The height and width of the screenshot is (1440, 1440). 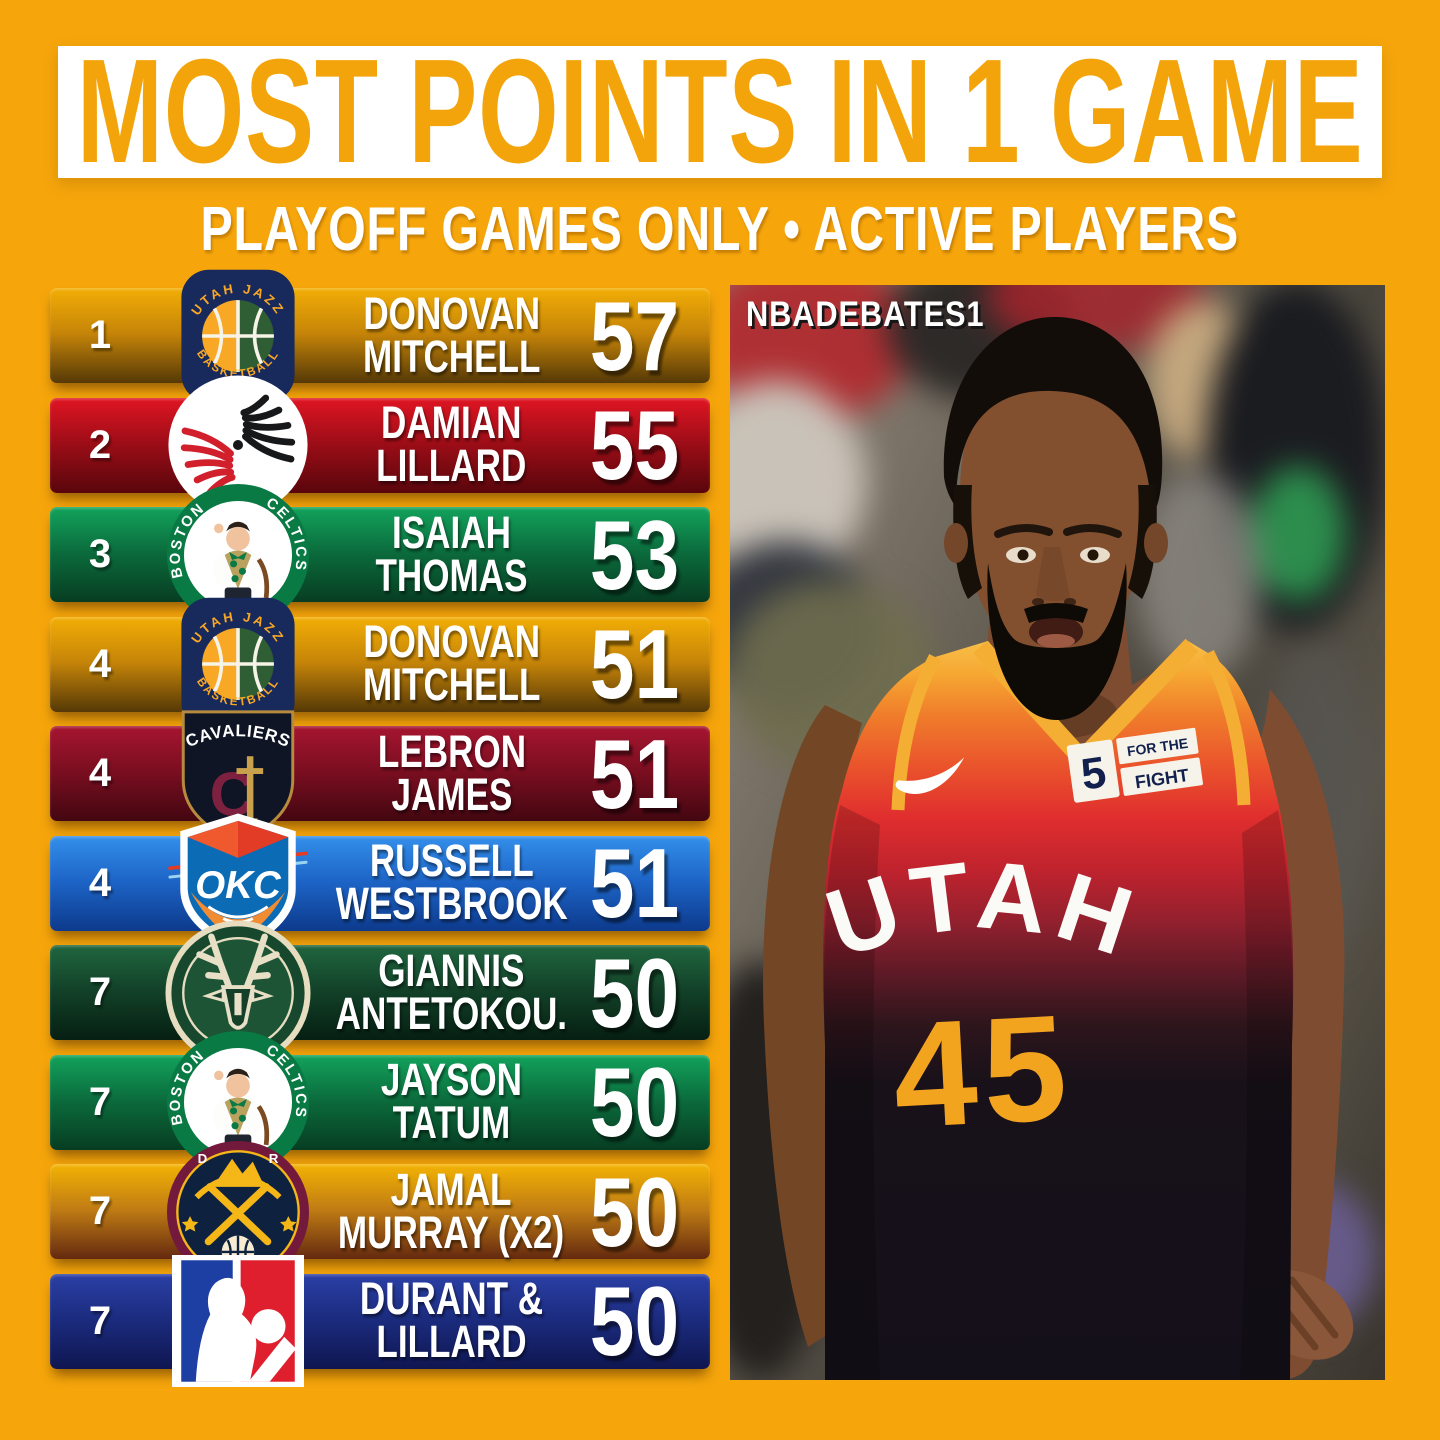 I want to click on team-logo-trail-blazers, so click(x=237, y=445).